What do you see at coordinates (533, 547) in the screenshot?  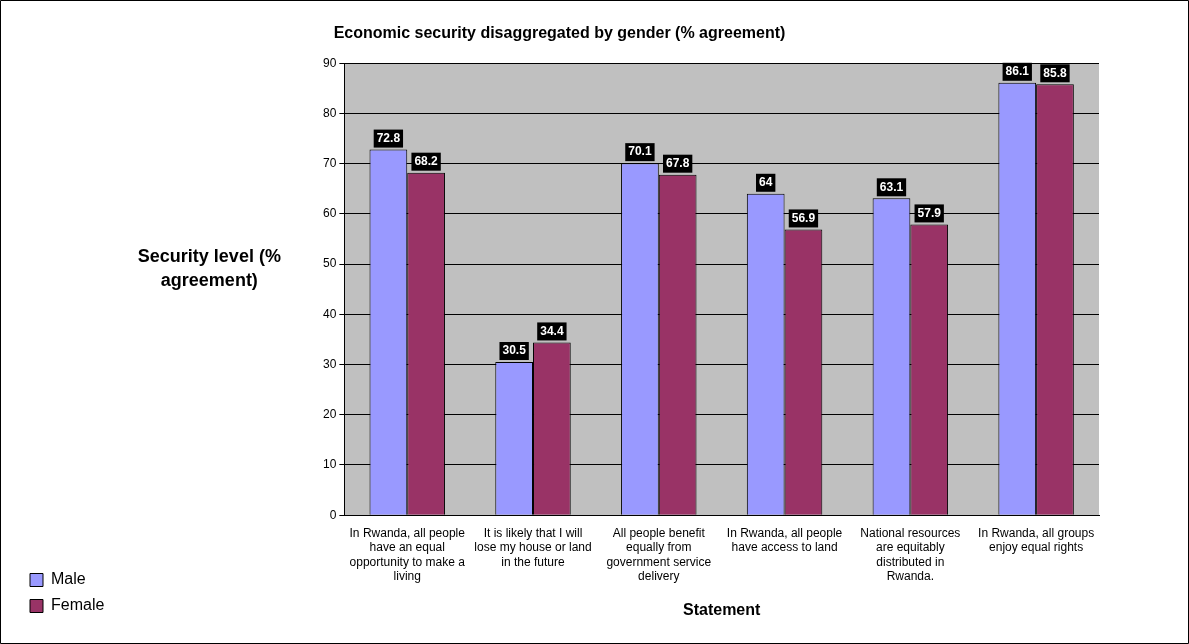 I see `x-tick-label: It is likely that I will lose my house or land in the future` at bounding box center [533, 547].